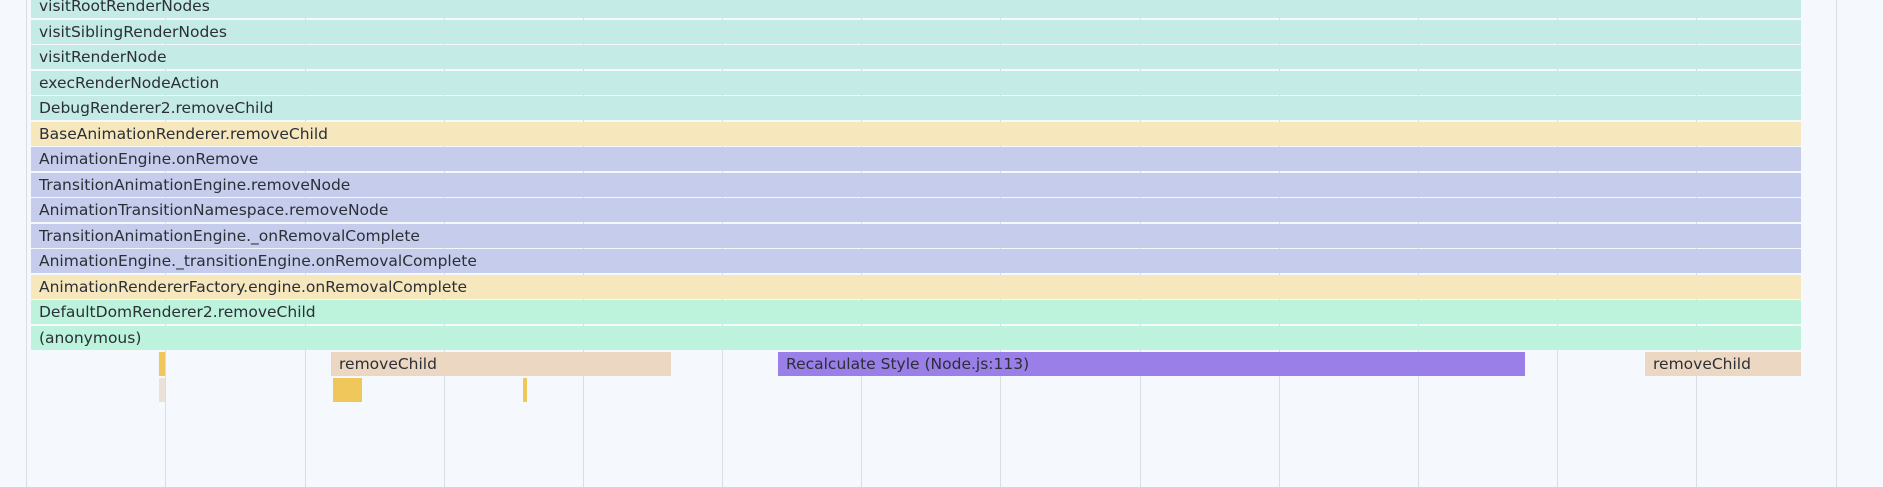 The height and width of the screenshot is (487, 1883). Describe the element at coordinates (916, 133) in the screenshot. I see `flame-frame: BaseAnimationRenderer.removeChild` at that location.